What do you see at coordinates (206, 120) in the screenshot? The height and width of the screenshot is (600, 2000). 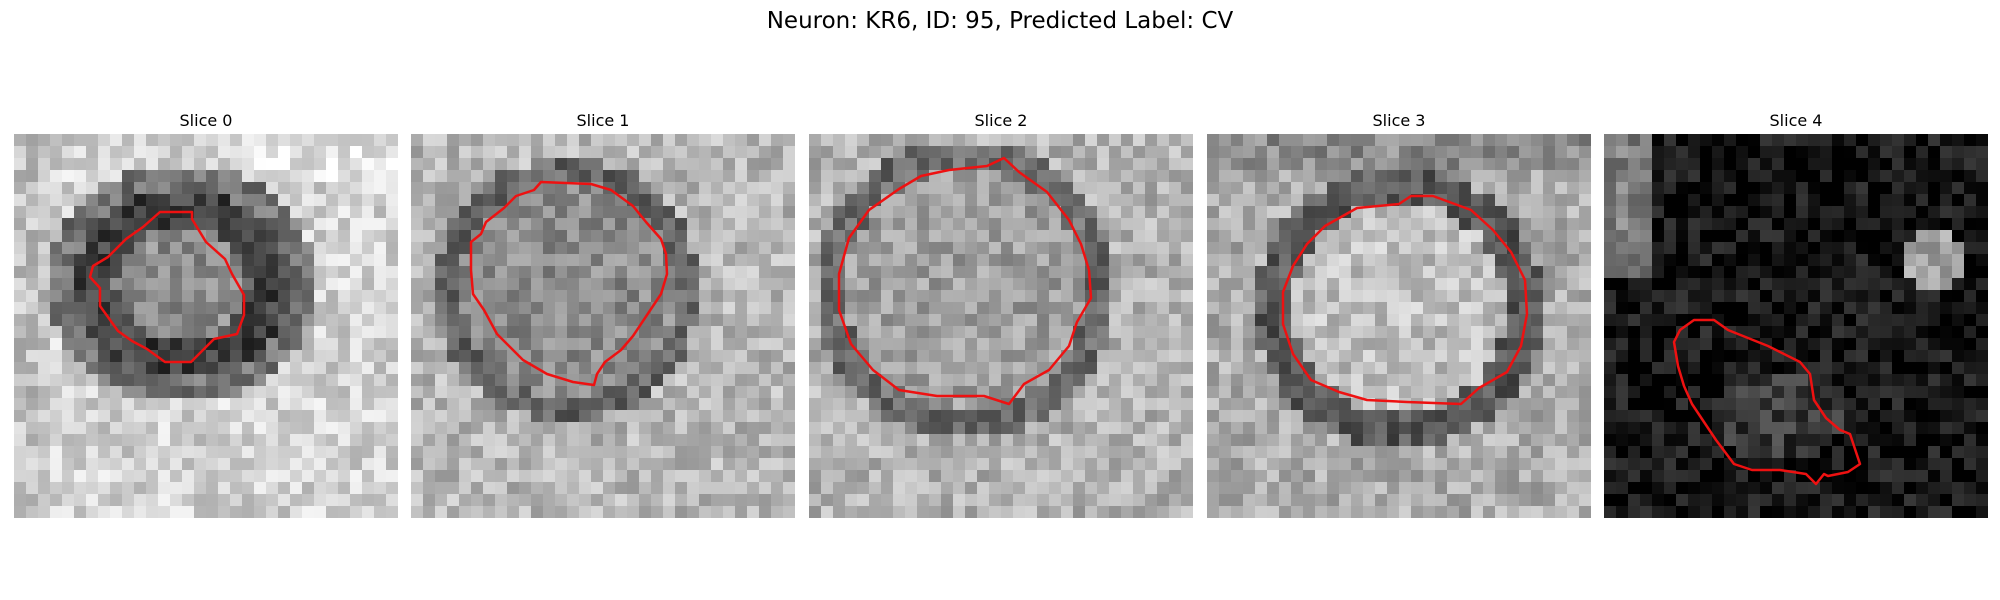 I see `slice-title: Slice 0` at bounding box center [206, 120].